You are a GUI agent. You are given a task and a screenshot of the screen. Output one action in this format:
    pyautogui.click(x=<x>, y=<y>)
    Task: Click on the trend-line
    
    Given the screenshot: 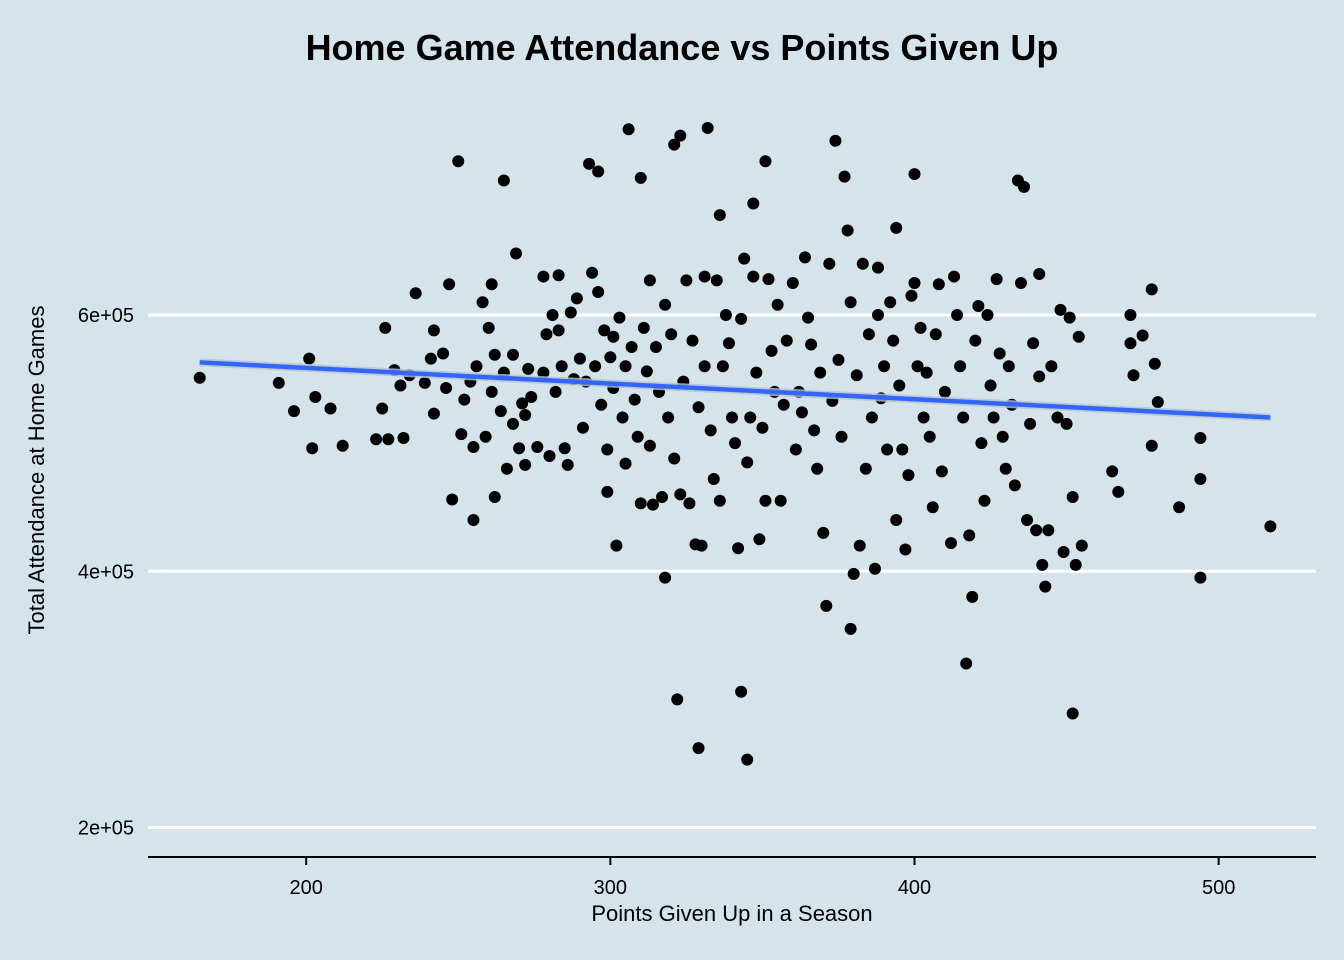 What is the action you would take?
    pyautogui.click(x=735, y=390)
    